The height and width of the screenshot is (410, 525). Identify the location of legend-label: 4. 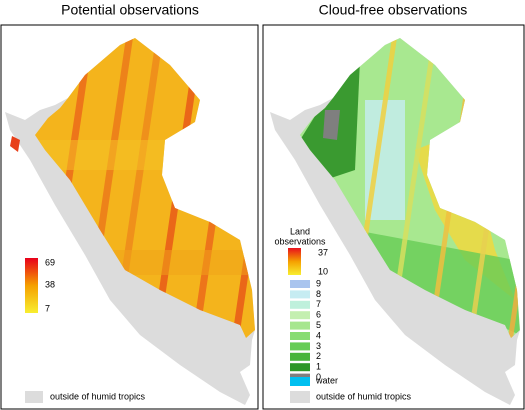
(318, 335).